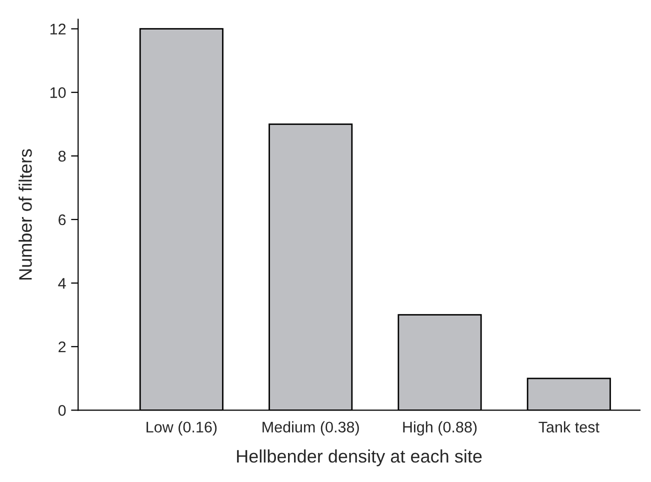 The width and height of the screenshot is (651, 482). What do you see at coordinates (569, 427) in the screenshot?
I see `x-tick-label: Tank test` at bounding box center [569, 427].